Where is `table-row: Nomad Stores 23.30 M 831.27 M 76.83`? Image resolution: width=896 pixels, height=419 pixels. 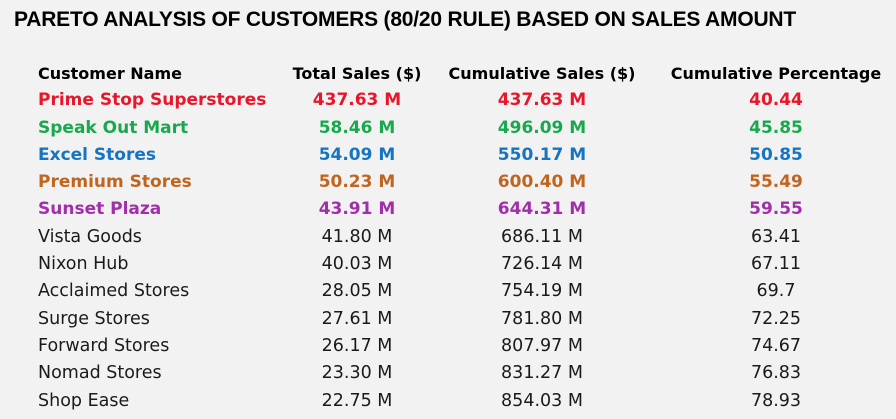
table-row: Nomad Stores 23.30 M 831.27 M 76.83 is located at coordinates (448, 373).